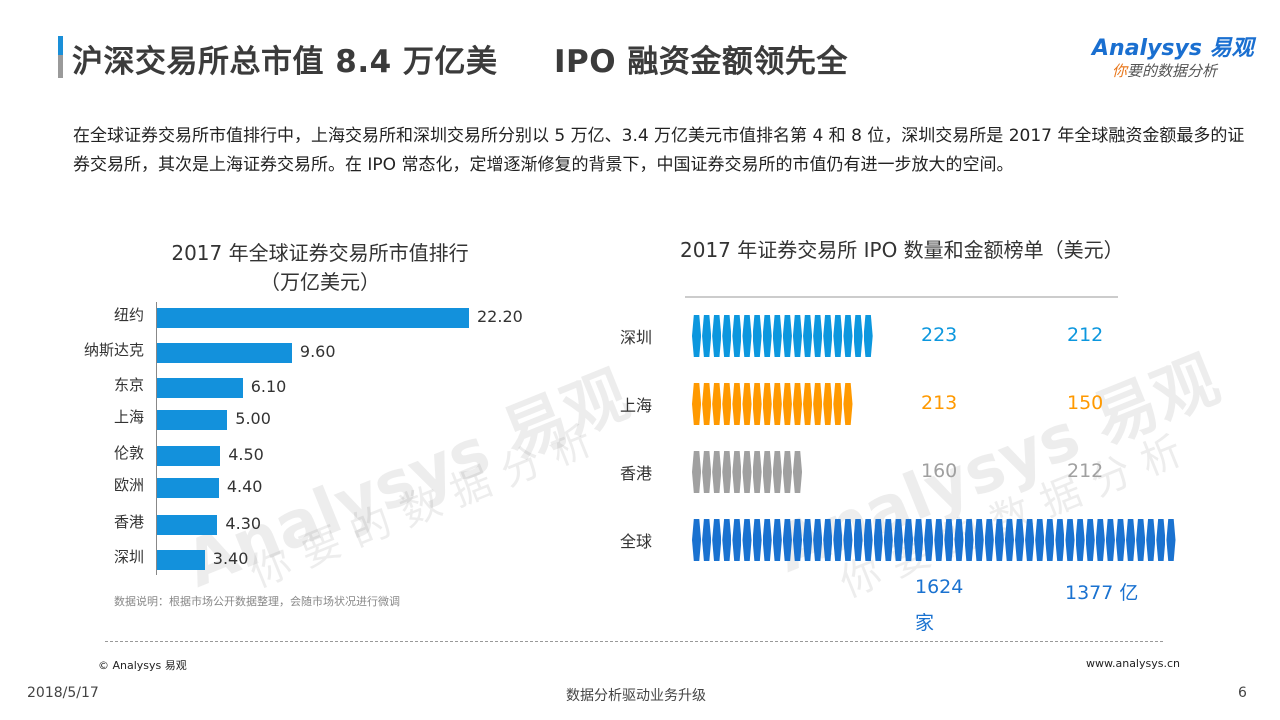 The width and height of the screenshot is (1280, 720). I want to click on category-label: 伦敦, so click(128, 453).